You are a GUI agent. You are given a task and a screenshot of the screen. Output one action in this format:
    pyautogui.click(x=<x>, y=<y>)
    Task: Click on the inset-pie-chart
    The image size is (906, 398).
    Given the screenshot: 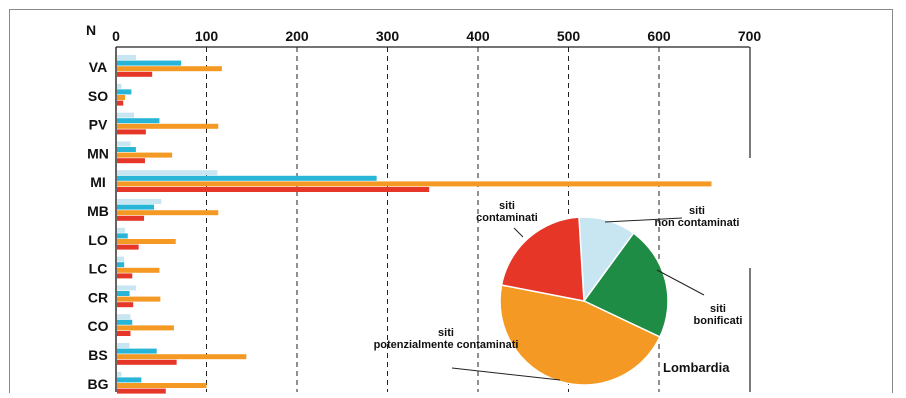 What is the action you would take?
    pyautogui.click(x=584, y=301)
    